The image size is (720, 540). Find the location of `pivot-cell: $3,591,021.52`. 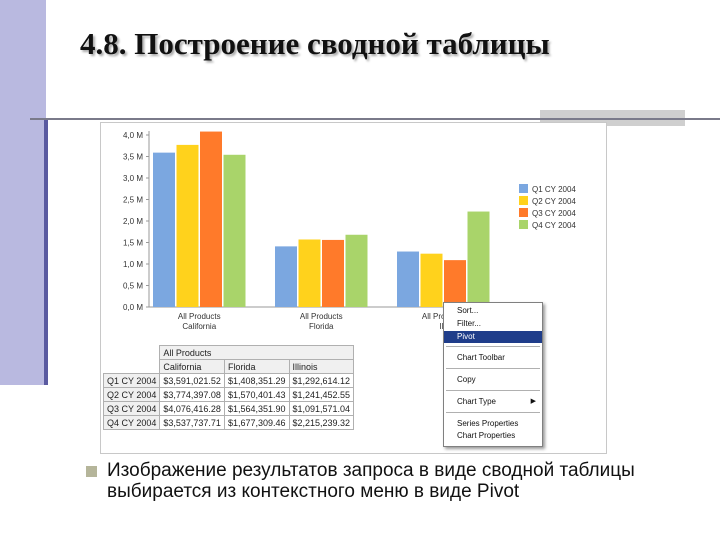

pivot-cell: $3,591,021.52 is located at coordinates (192, 380).